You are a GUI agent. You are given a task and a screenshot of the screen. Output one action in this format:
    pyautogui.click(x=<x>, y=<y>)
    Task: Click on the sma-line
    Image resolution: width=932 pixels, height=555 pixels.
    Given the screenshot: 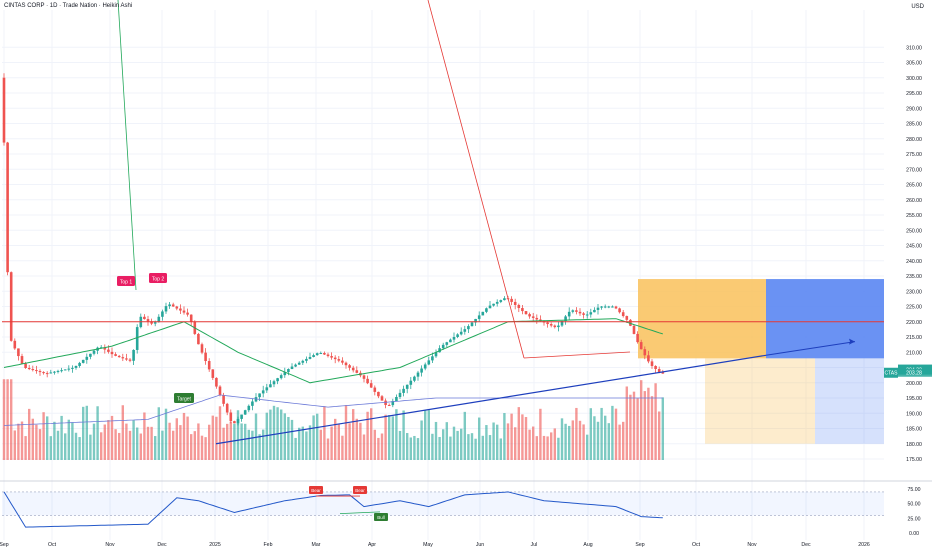 What is the action you would take?
    pyautogui.click(x=333, y=410)
    